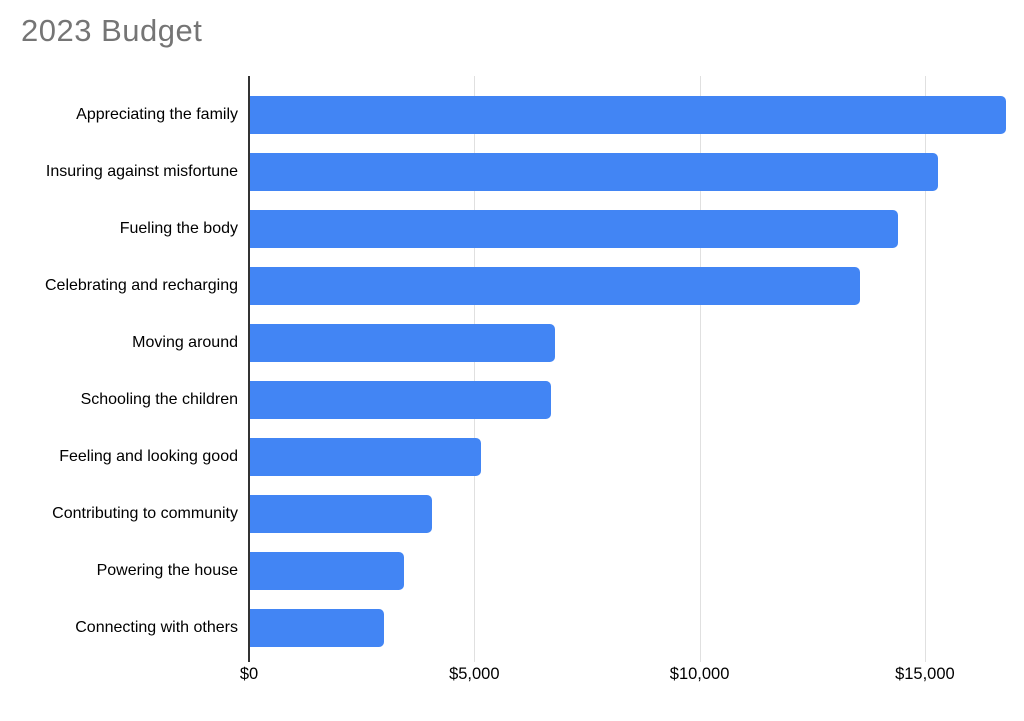 Image resolution: width=1024 pixels, height=721 pixels. I want to click on x-tick-label: $0, so click(249, 674).